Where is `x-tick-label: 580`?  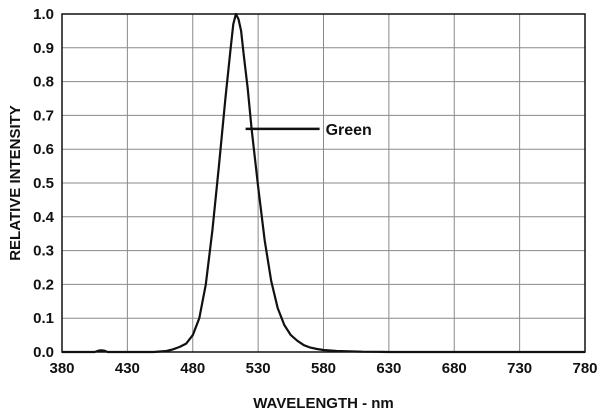 x-tick-label: 580 is located at coordinates (323, 368).